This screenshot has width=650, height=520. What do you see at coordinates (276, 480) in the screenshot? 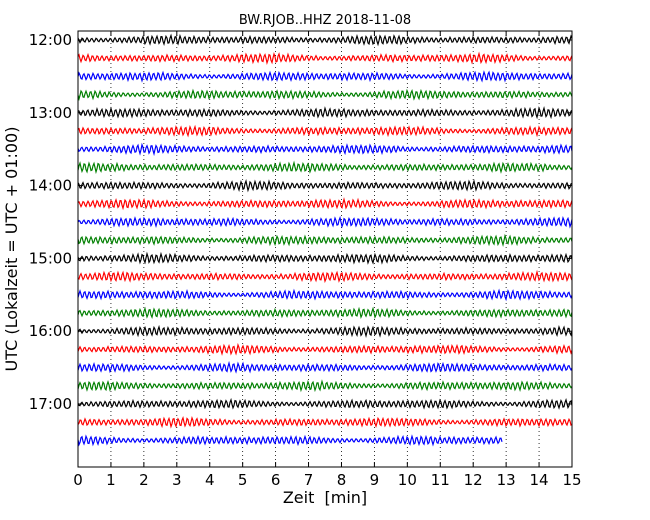
I see `x-tick-label-6: 6` at bounding box center [276, 480].